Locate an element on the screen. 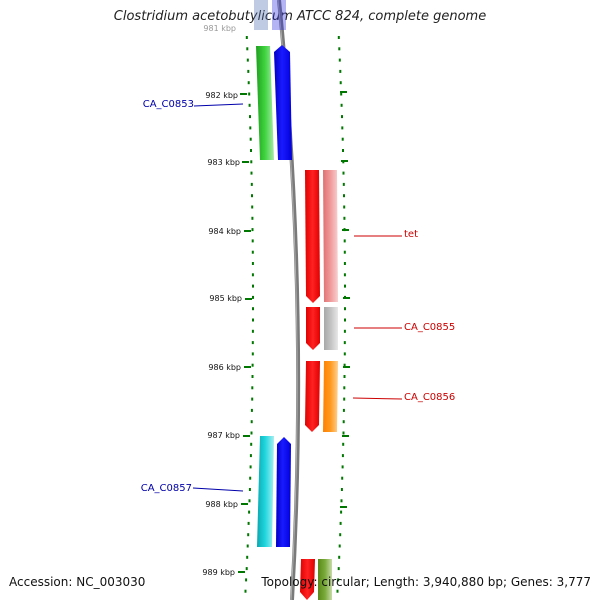  gene-label-ca-c0856: CA_C0856 is located at coordinates (429, 397).